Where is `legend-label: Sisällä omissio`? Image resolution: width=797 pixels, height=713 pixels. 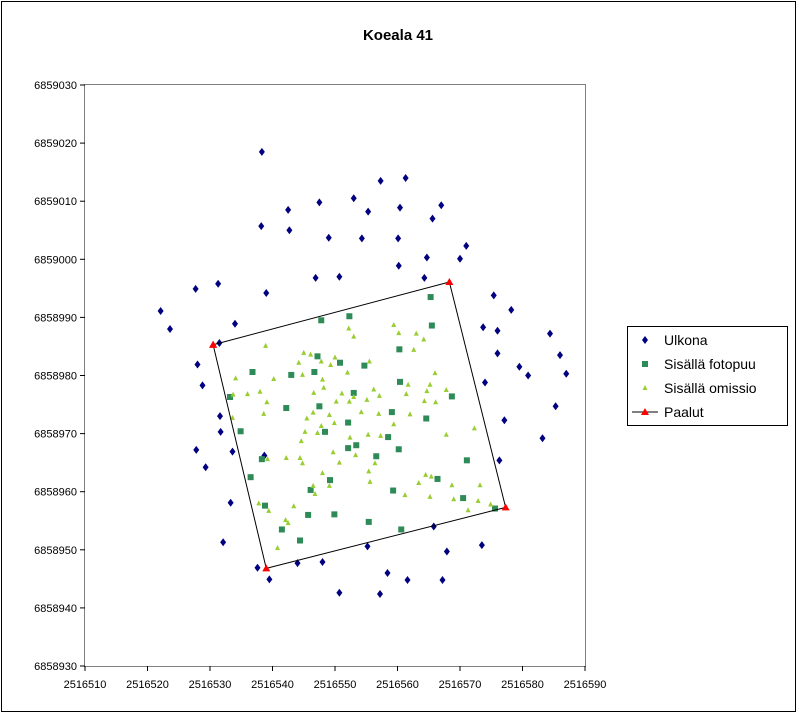 legend-label: Sisällä omissio is located at coordinates (710, 388).